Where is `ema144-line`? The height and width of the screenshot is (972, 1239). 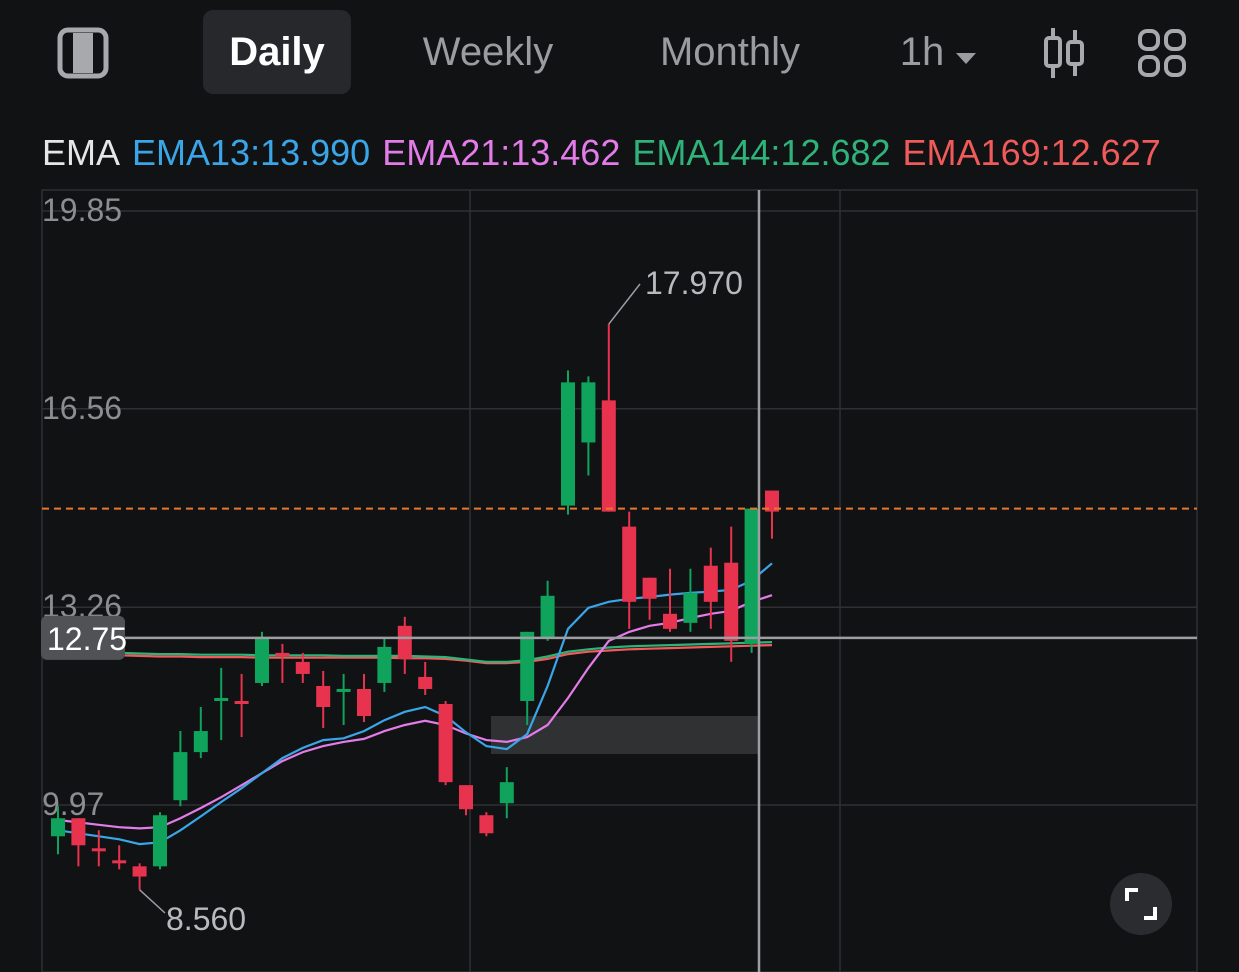 ema144-line is located at coordinates (415, 652).